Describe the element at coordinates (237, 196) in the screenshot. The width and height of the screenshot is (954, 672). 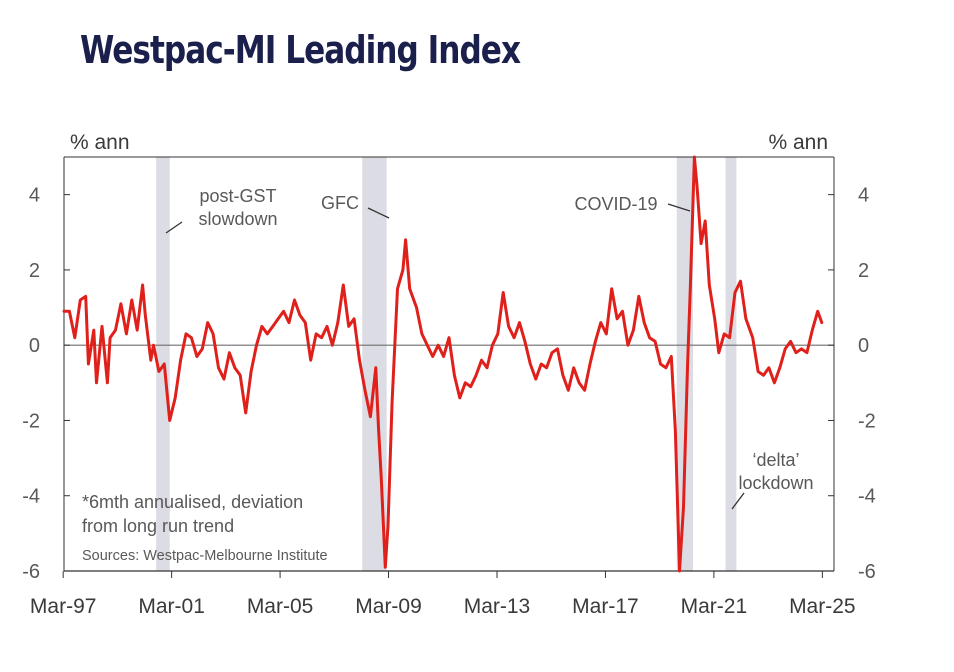
I see `annotation-text: post-GST` at that location.